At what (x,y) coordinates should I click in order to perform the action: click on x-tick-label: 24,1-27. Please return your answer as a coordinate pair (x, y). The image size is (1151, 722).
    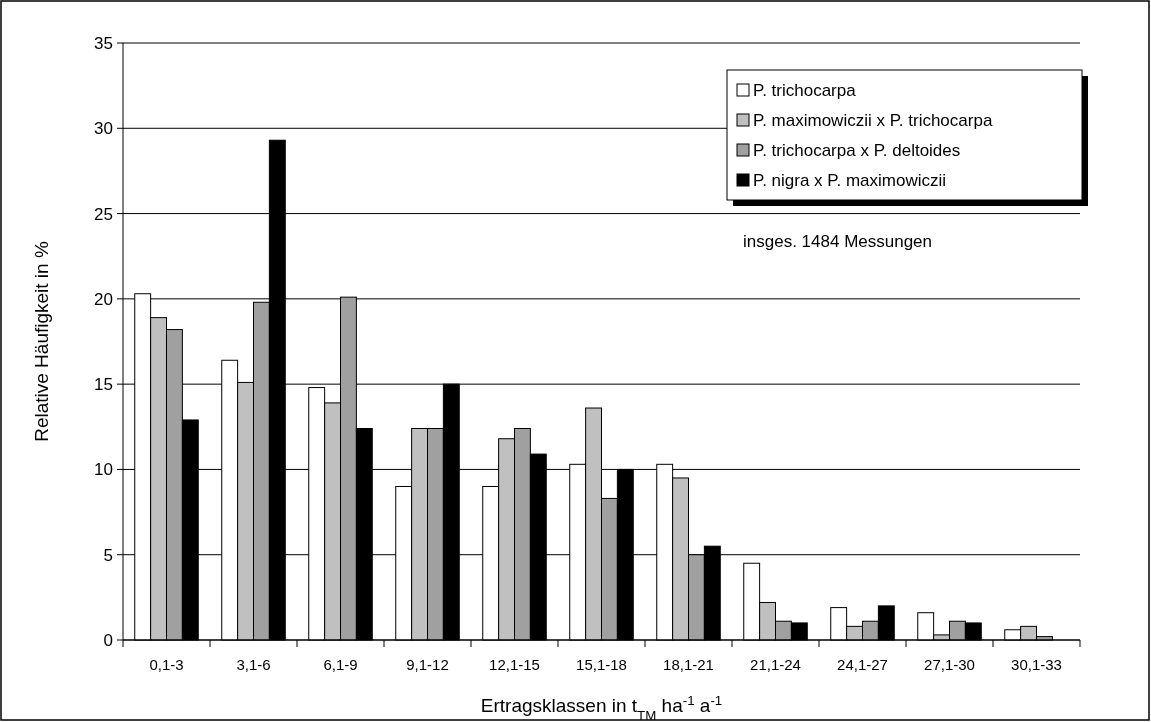
    Looking at the image, I should click on (862, 664).